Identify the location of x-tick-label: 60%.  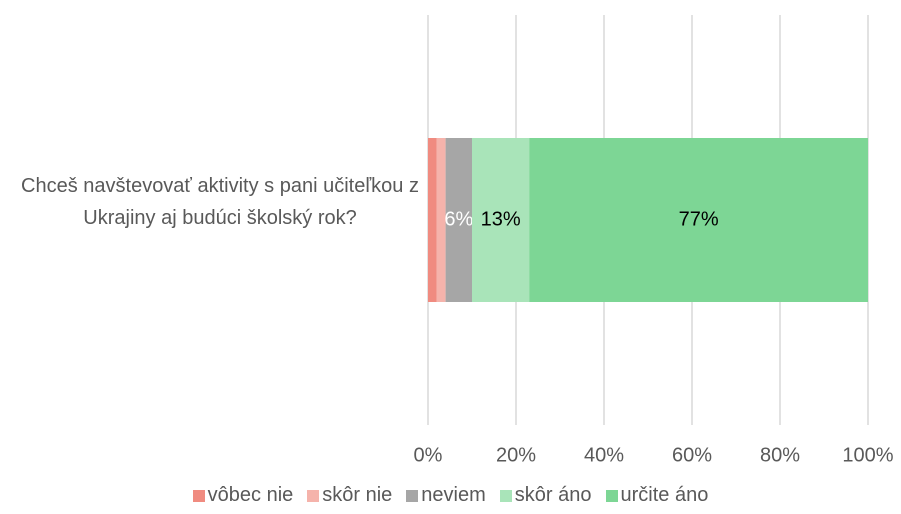
(692, 455).